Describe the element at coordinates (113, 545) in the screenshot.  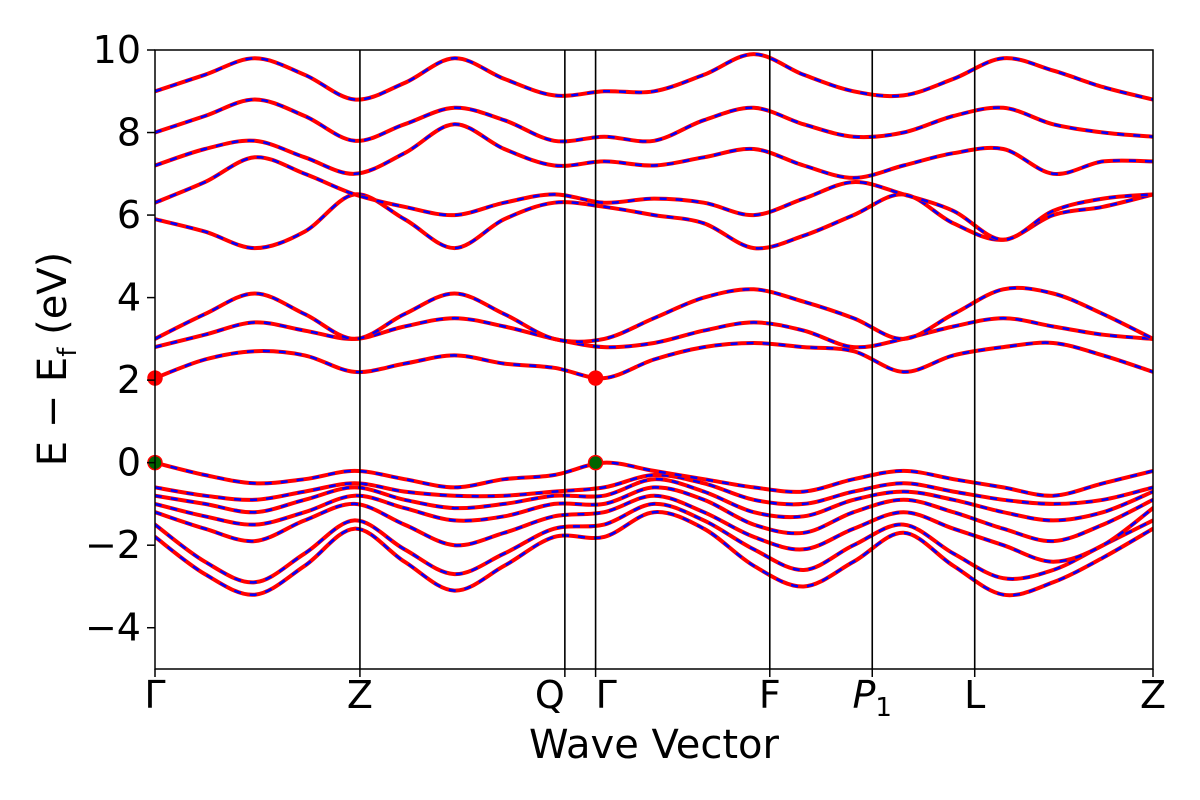
I see `y-tick-label-2: −2` at that location.